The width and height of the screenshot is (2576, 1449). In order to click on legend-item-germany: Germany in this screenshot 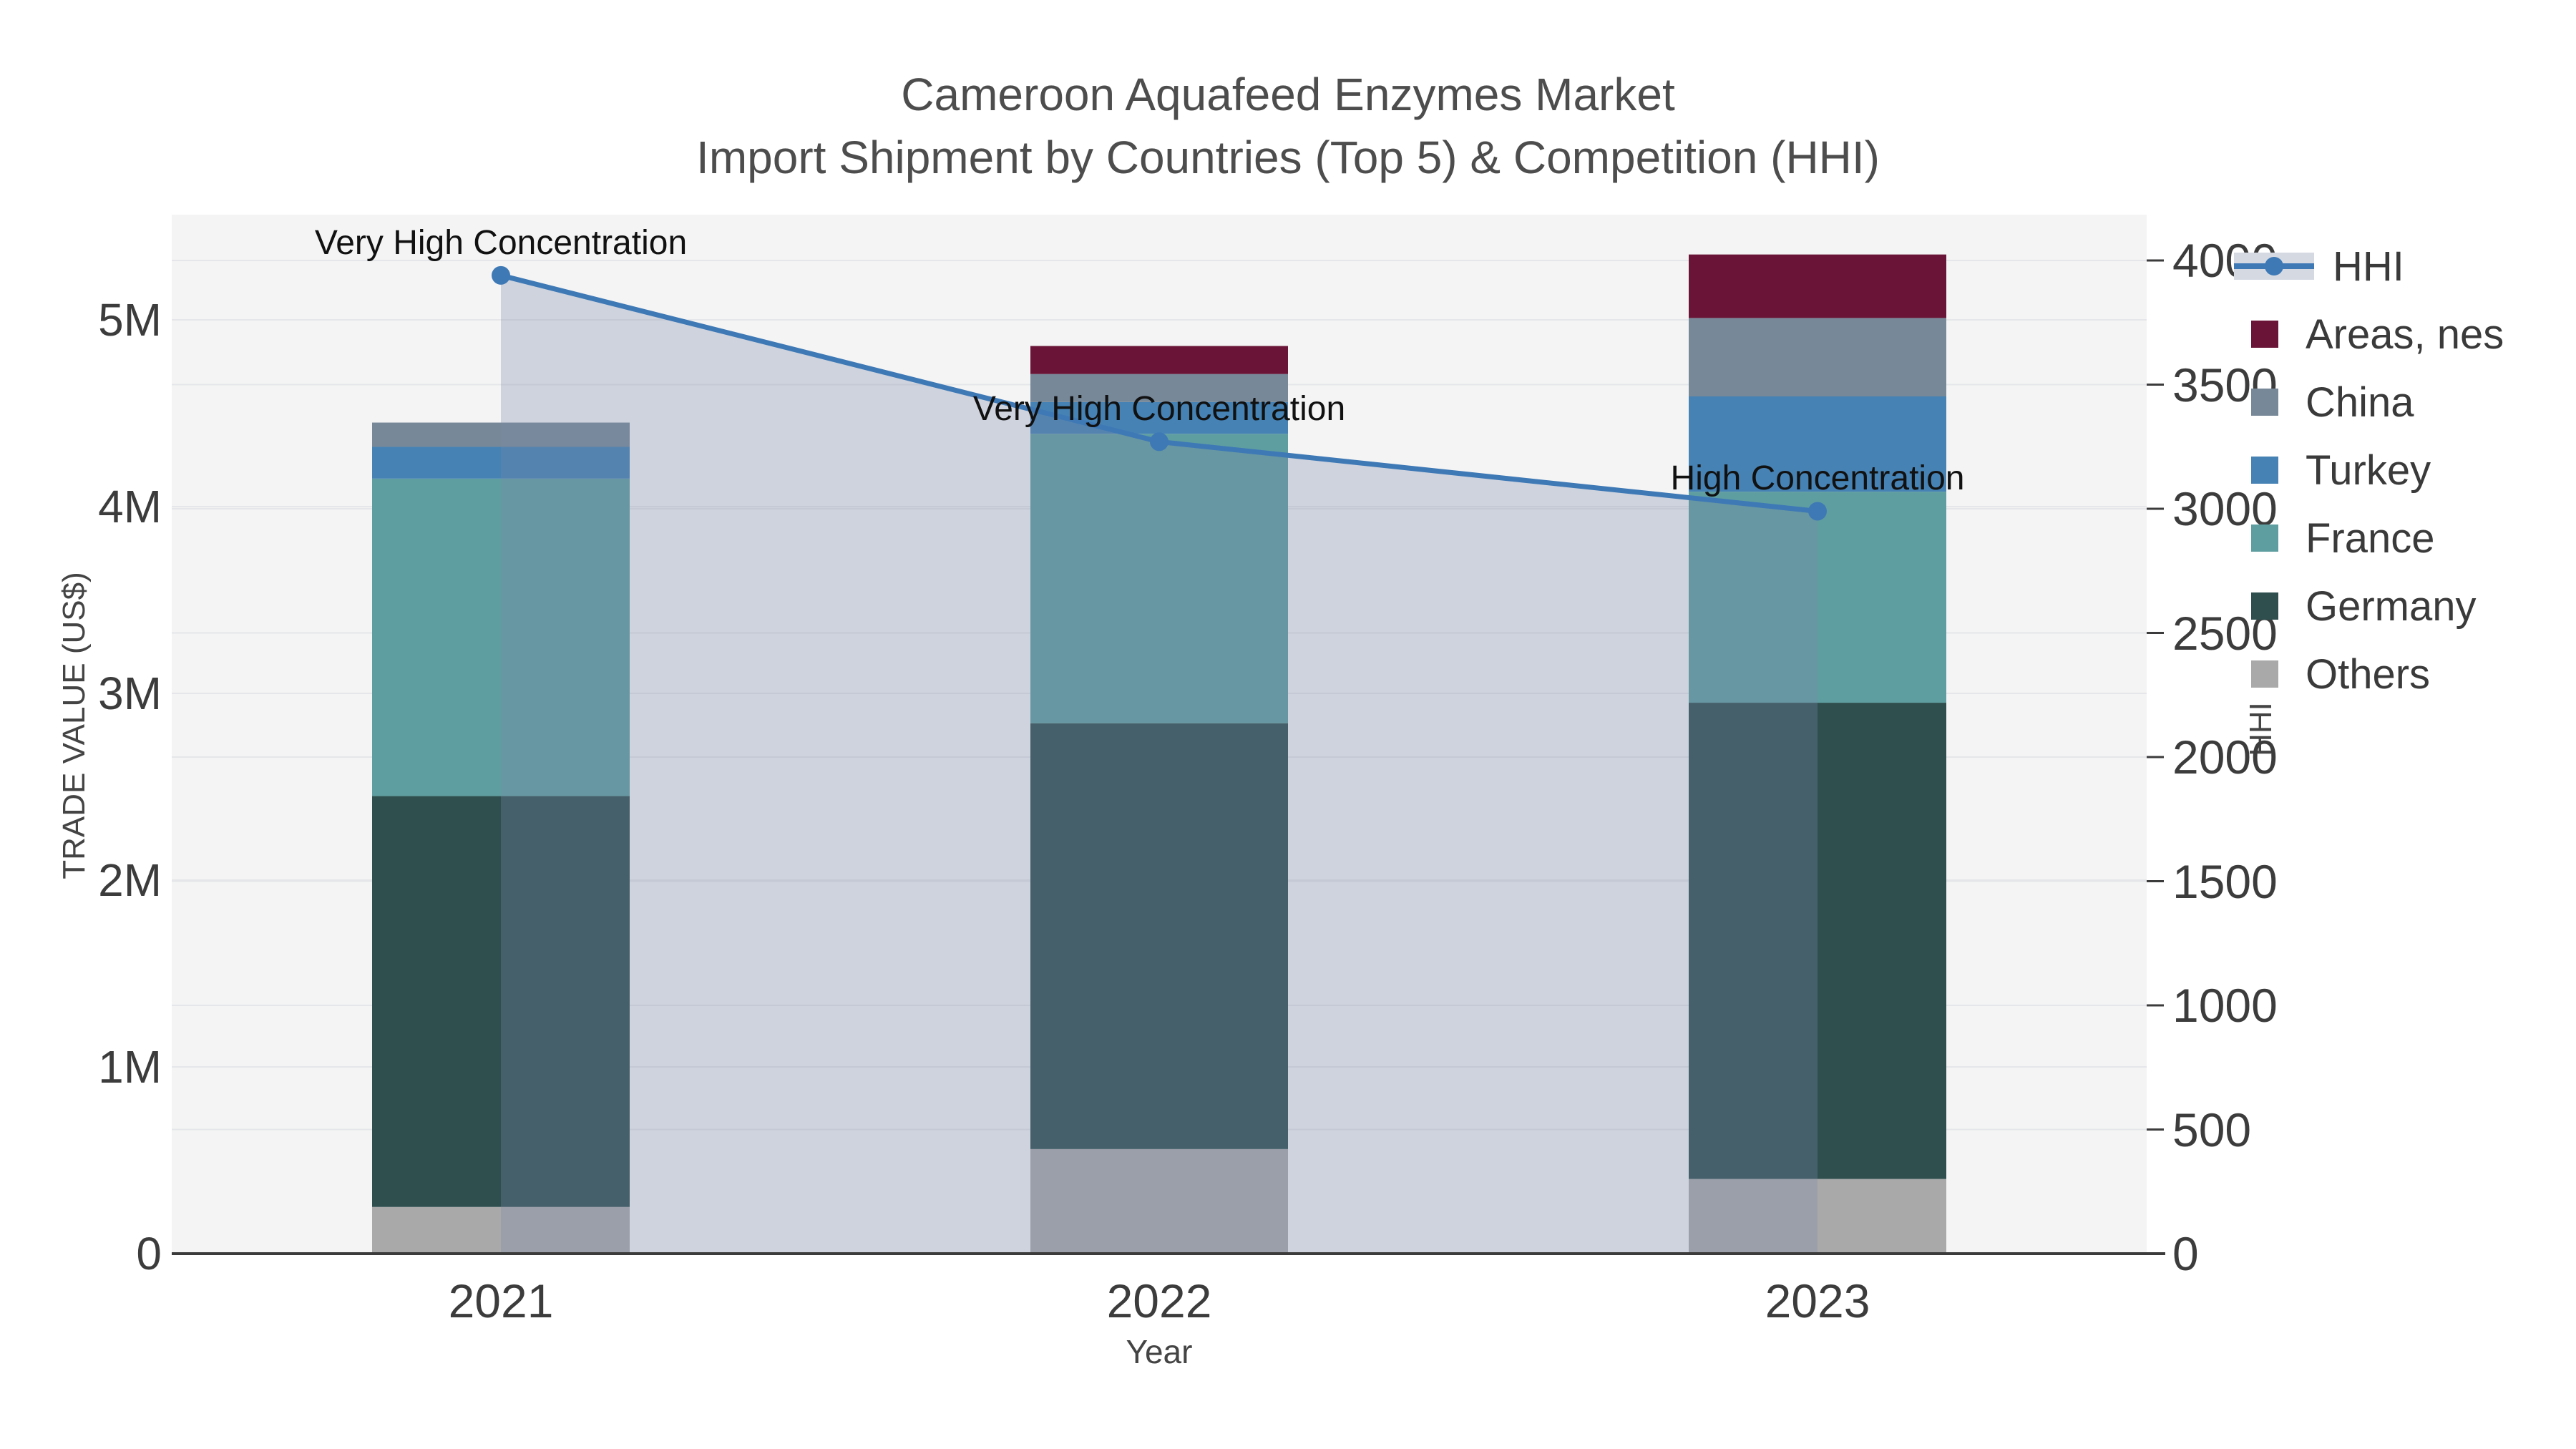, I will do `click(2355, 606)`.